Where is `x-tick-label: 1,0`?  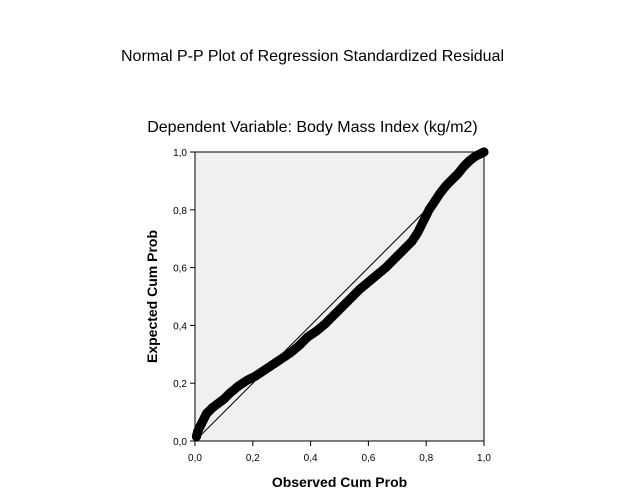
x-tick-label: 1,0 is located at coordinates (484, 458).